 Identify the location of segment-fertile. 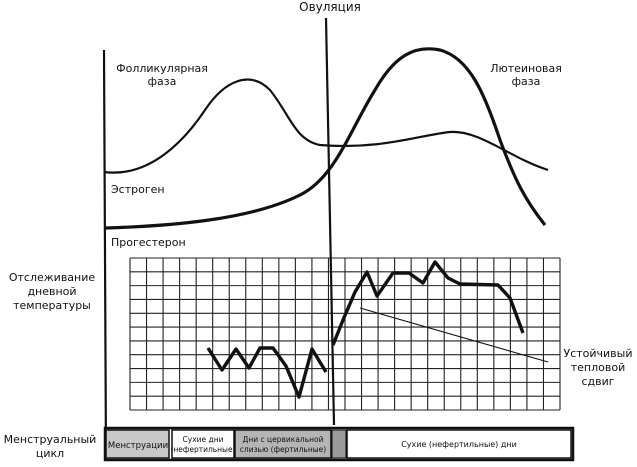
(283, 444).